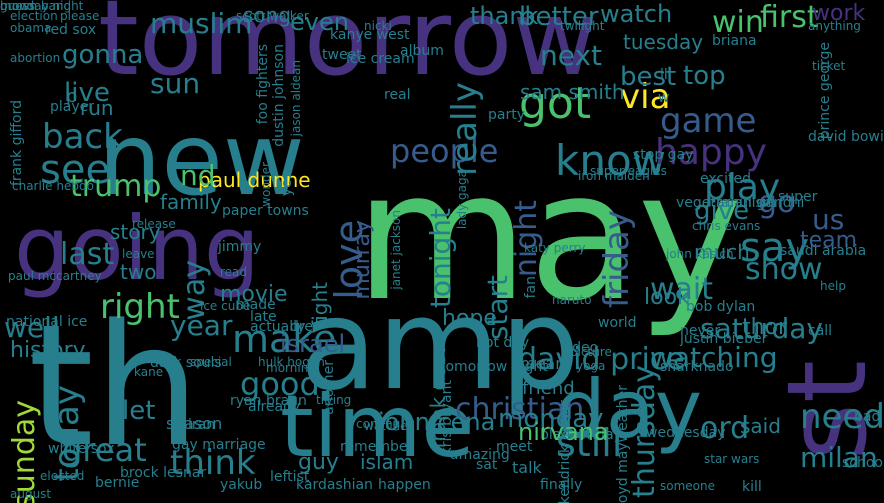  What do you see at coordinates (201, 159) in the screenshot?
I see `cloud-word: new` at bounding box center [201, 159].